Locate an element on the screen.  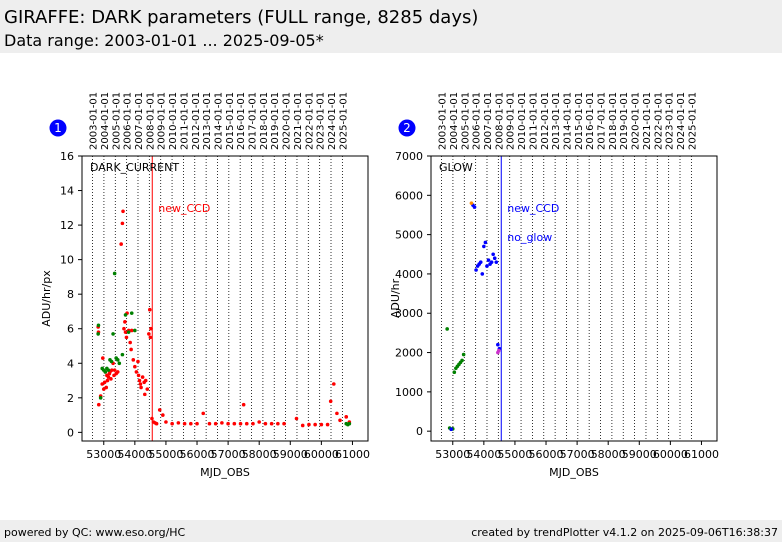
chart1-date-label: 2019-01-01 is located at coordinates (275, 121).